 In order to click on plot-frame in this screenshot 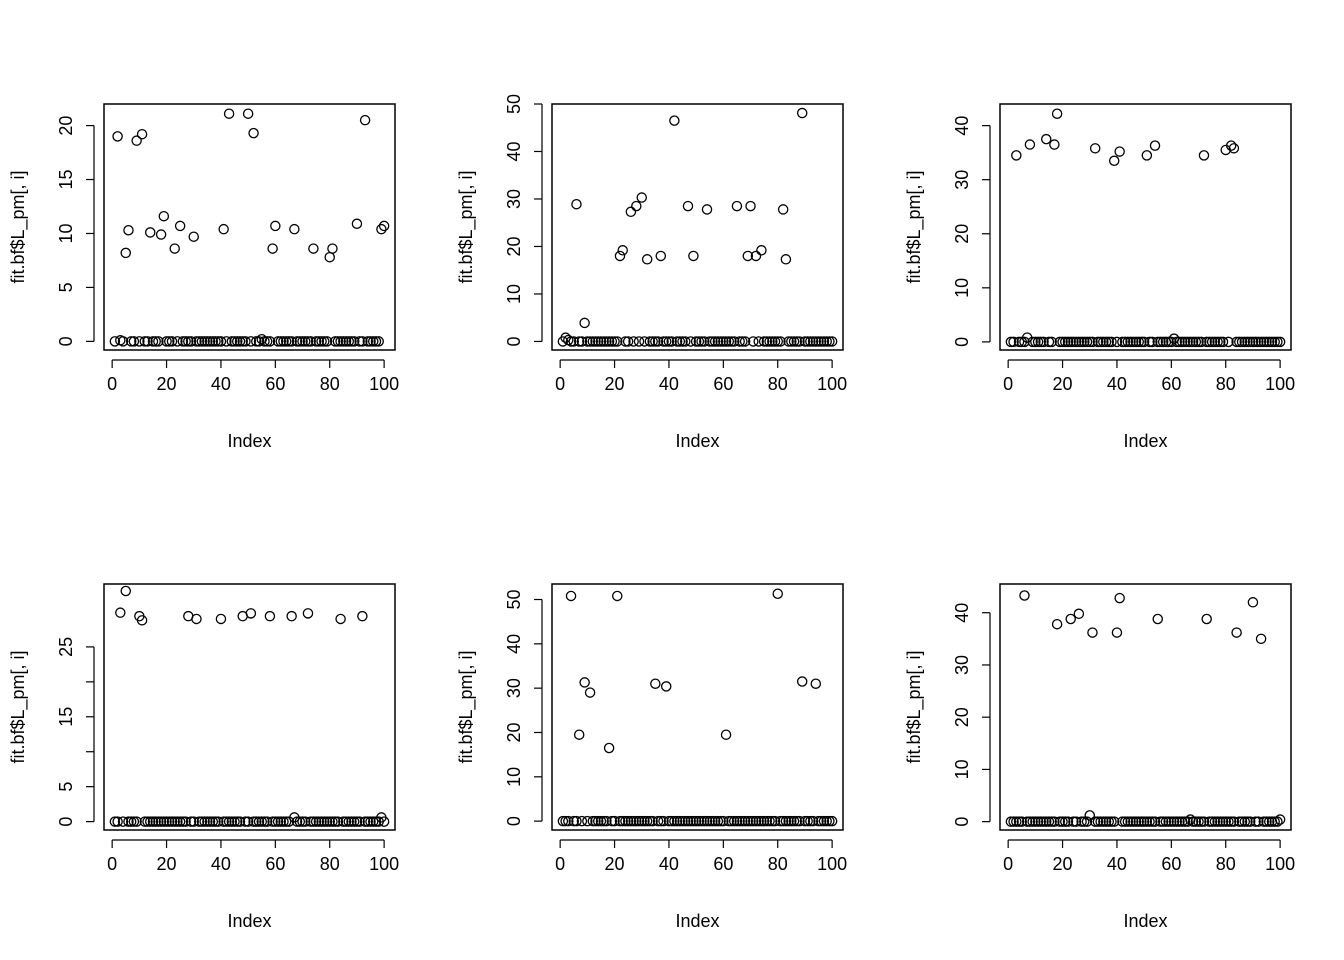, I will do `click(1145, 707)`.